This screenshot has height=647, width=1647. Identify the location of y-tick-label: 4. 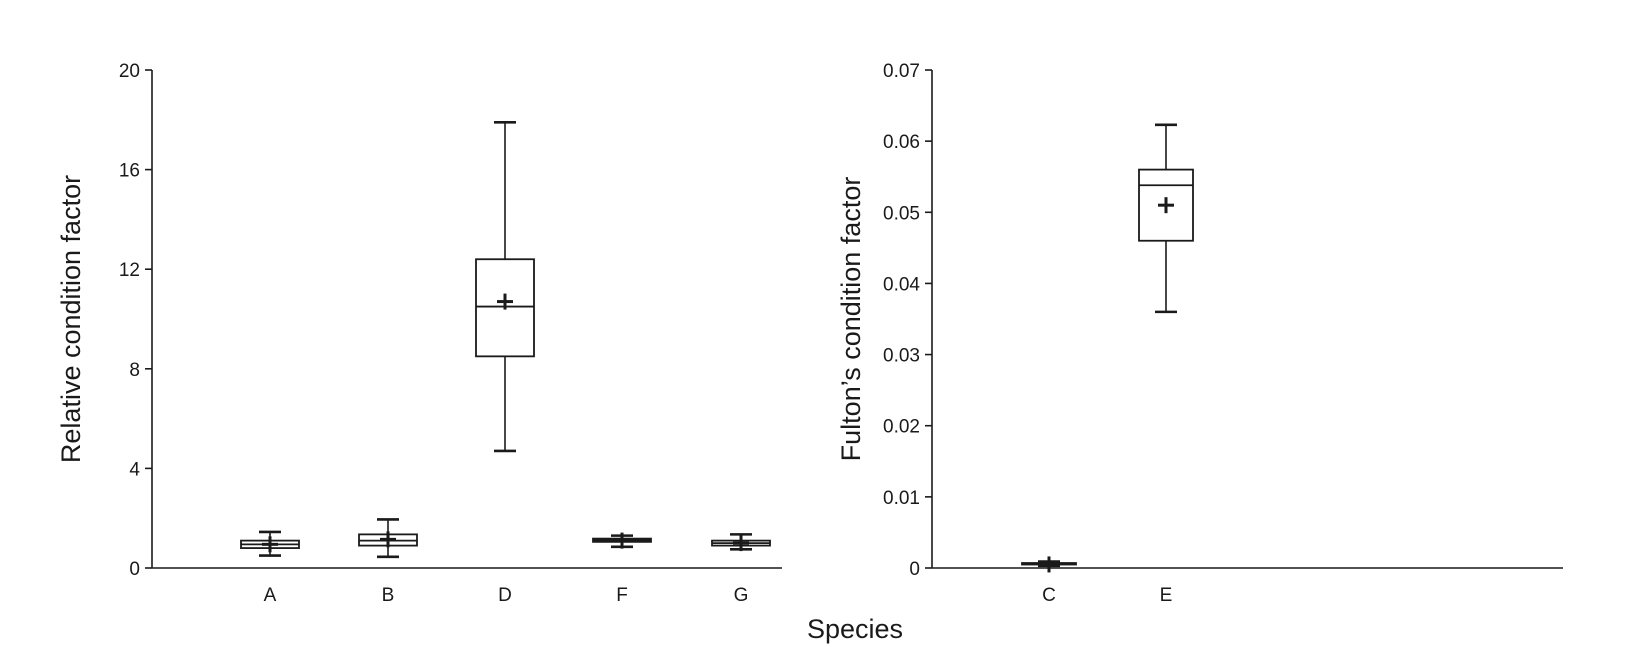
(134, 469).